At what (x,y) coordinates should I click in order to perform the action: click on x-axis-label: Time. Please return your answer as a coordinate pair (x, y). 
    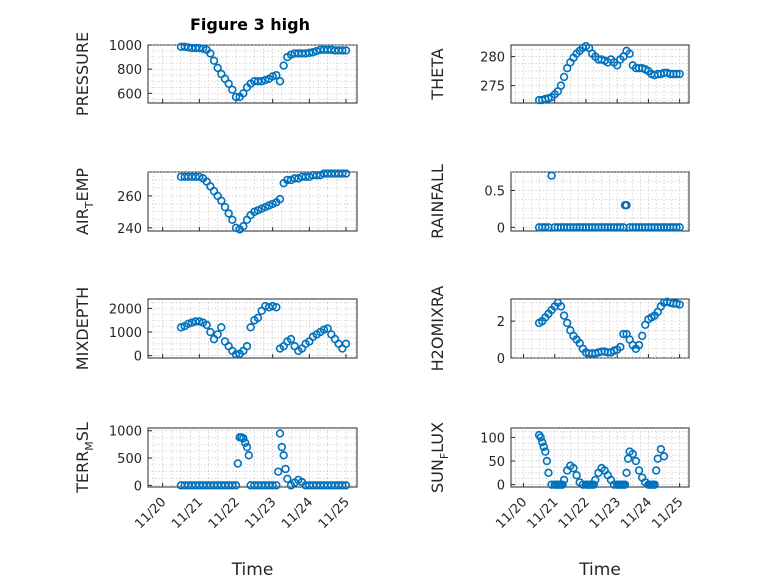
    Looking at the image, I should click on (599, 570).